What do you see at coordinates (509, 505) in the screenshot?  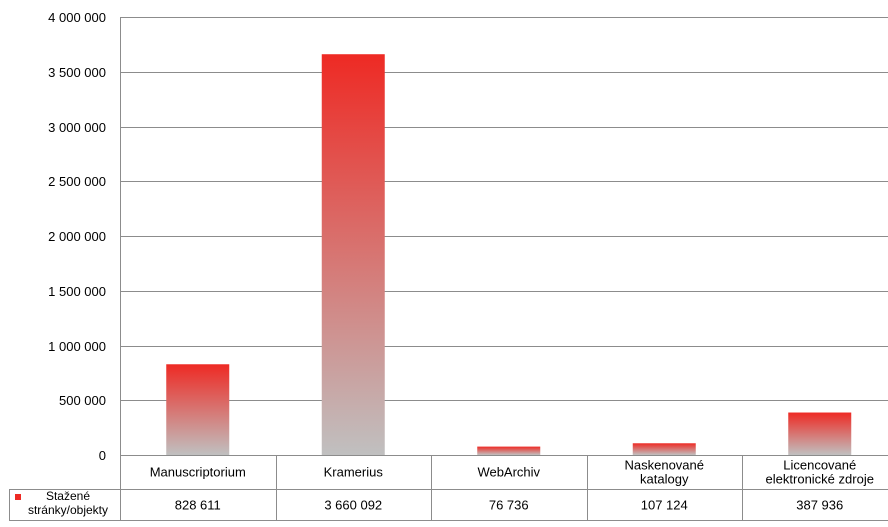 I see `data-label: 76 736` at bounding box center [509, 505].